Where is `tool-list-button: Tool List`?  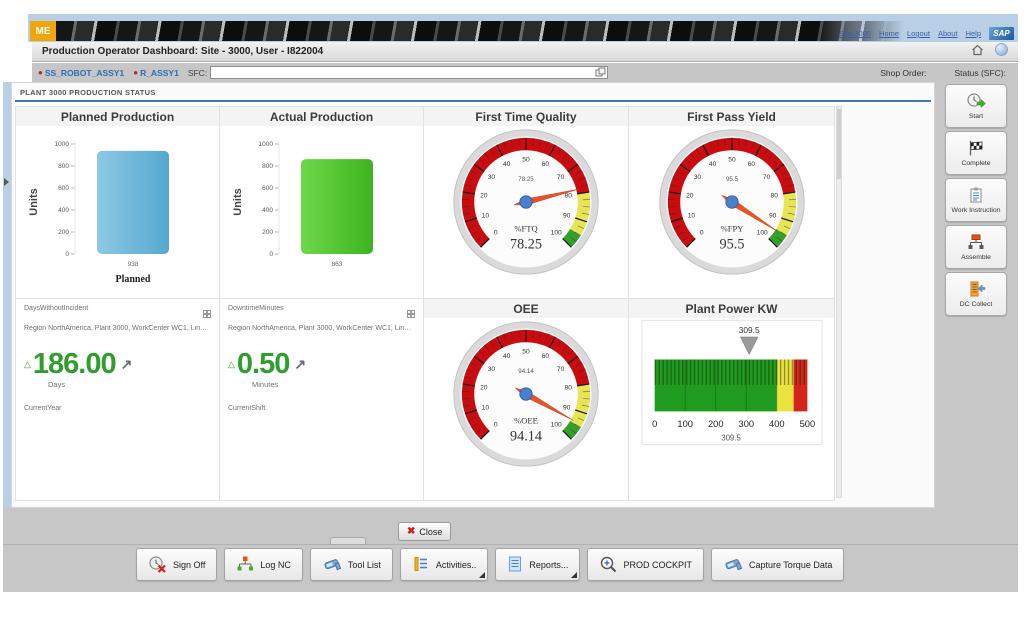 tool-list-button: Tool List is located at coordinates (351, 564).